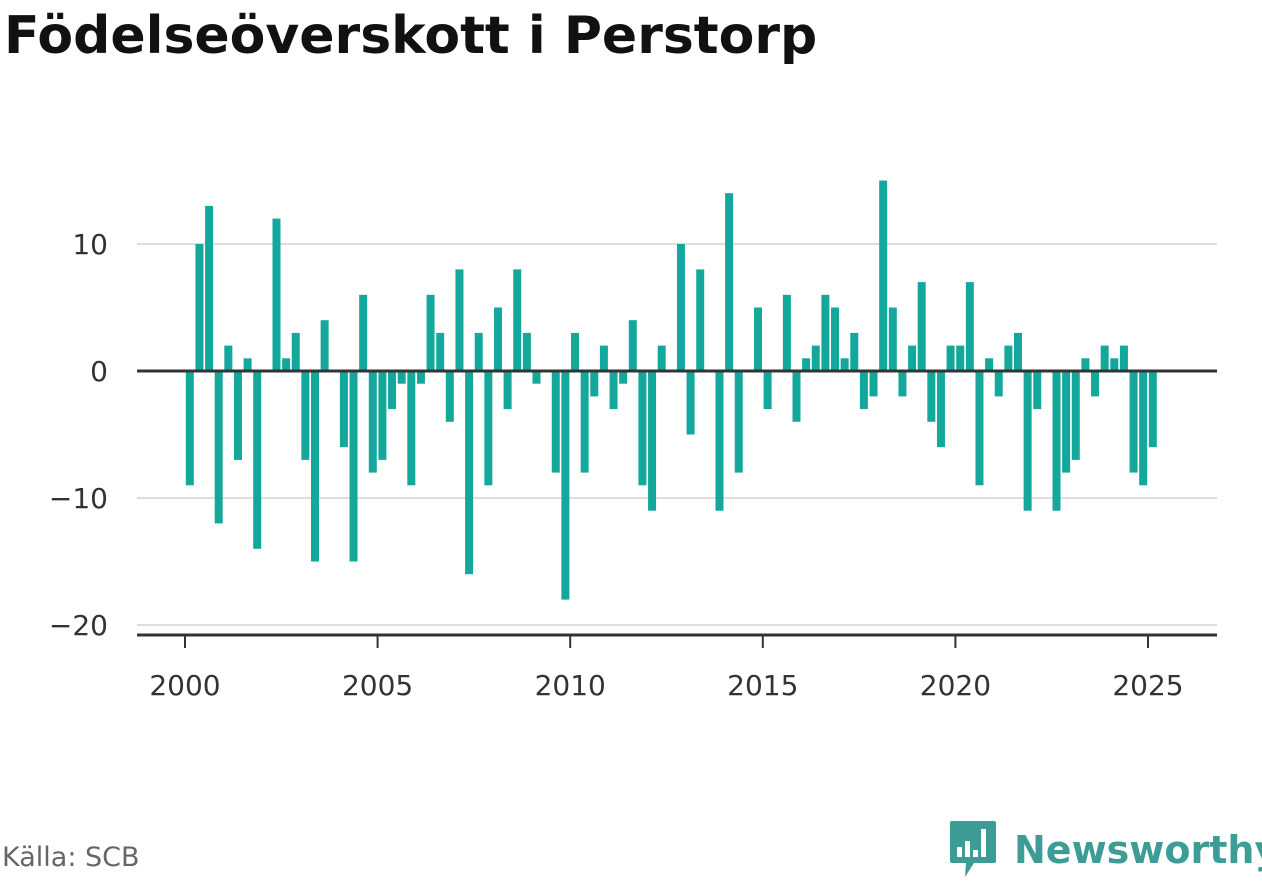 The image size is (1262, 882). Describe the element at coordinates (99, 371) in the screenshot. I see `y-tick-label: 0` at that location.